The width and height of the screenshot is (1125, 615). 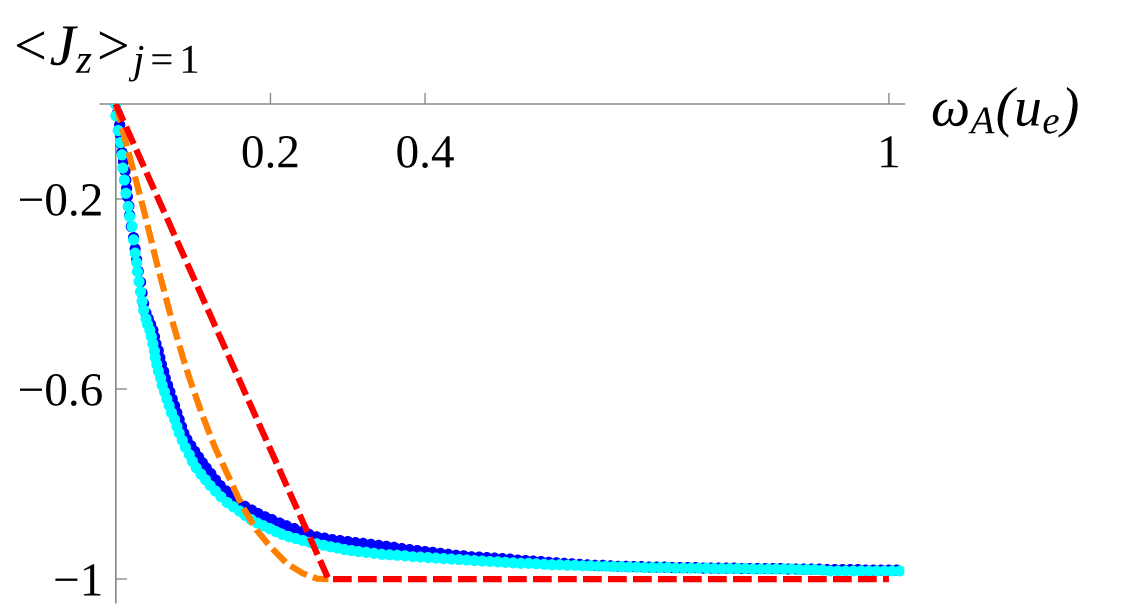 What do you see at coordinates (61, 390) in the screenshot?
I see `y-tick-label: −0.6` at bounding box center [61, 390].